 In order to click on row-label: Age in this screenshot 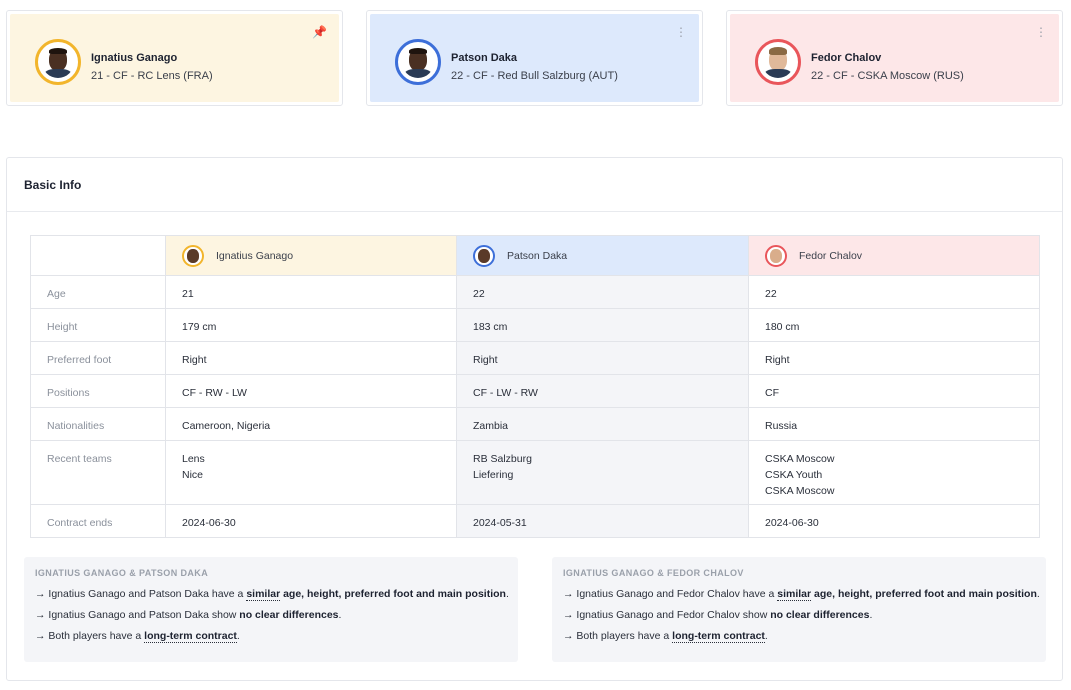, I will do `click(98, 292)`.